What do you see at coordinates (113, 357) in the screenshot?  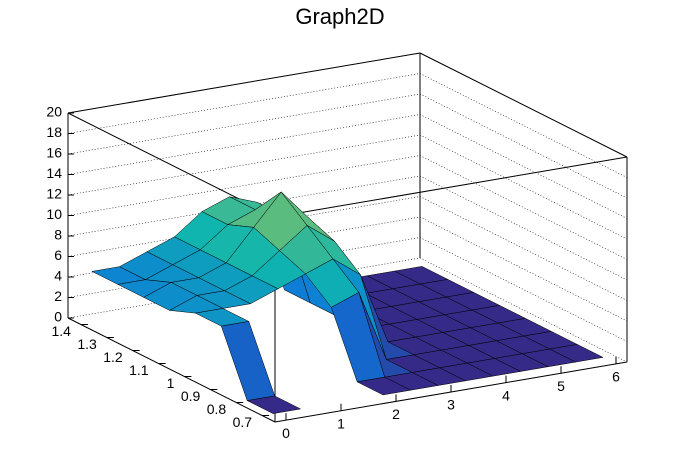 I see `y-tick-label: 1.2` at bounding box center [113, 357].